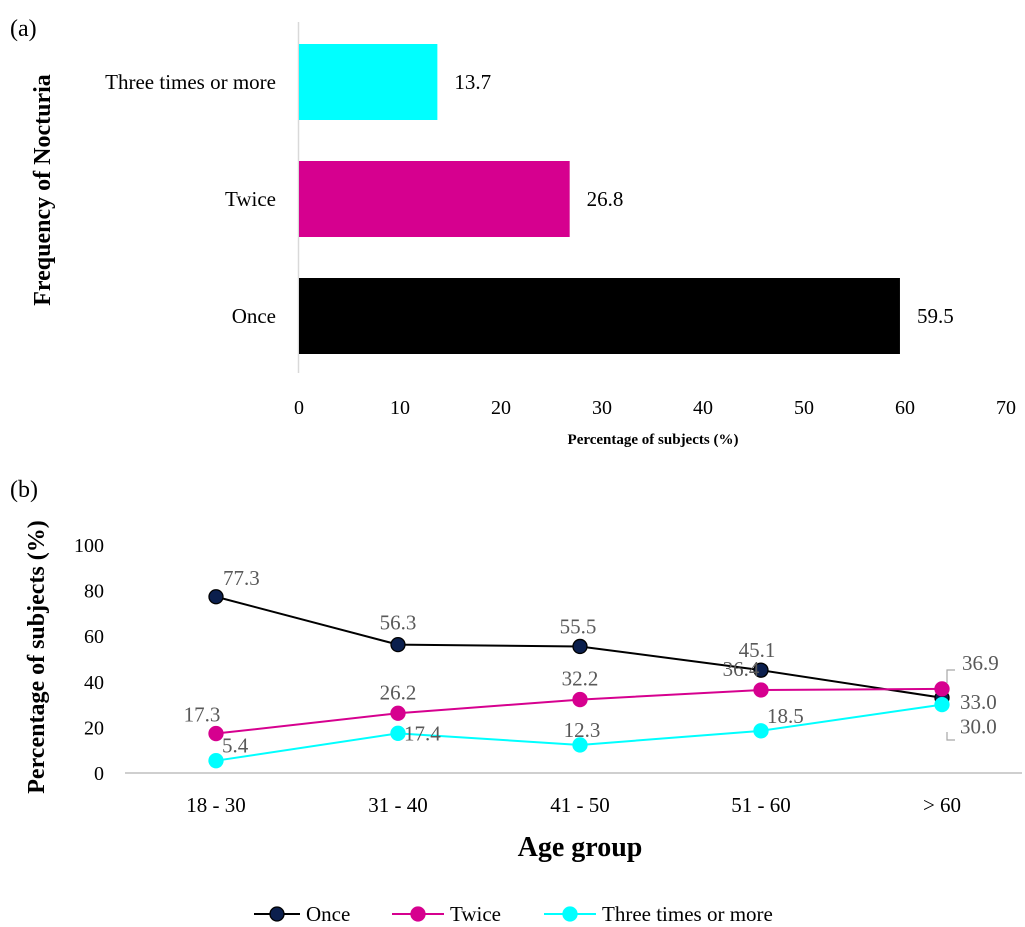 The width and height of the screenshot is (1025, 927). Describe the element at coordinates (978, 702) in the screenshot. I see `data-label-once: 33.0` at that location.